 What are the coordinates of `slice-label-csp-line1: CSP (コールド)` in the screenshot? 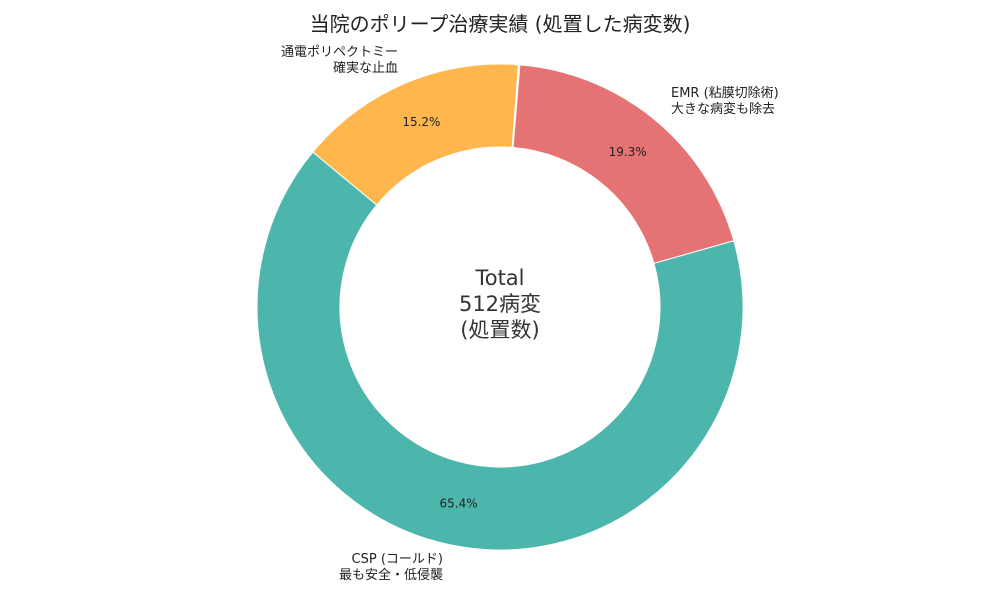 It's located at (397, 559).